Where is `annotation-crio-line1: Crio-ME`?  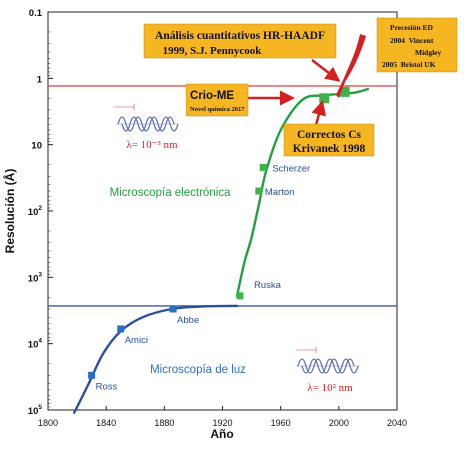 annotation-crio-line1: Crio-ME is located at coordinates (212, 96).